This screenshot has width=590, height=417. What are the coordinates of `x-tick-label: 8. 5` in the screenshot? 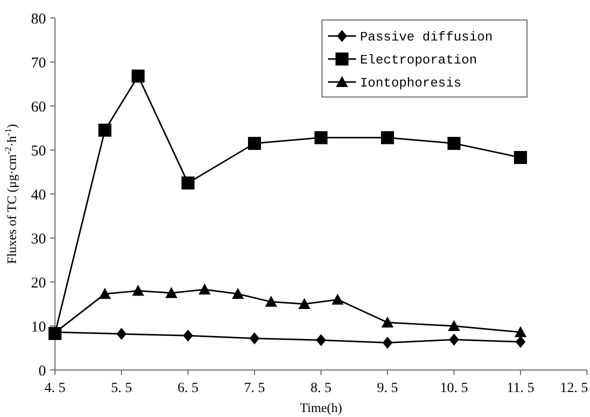 It's located at (321, 388).